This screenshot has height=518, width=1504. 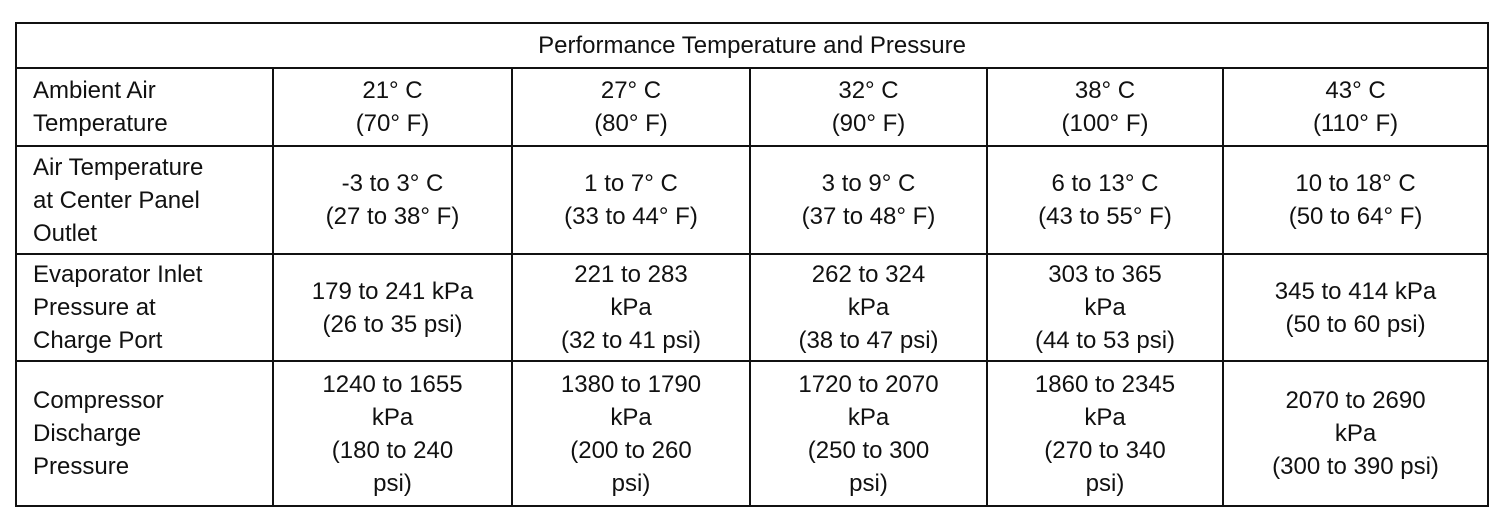 I want to click on cell-line: Pressure at, so click(x=94, y=307).